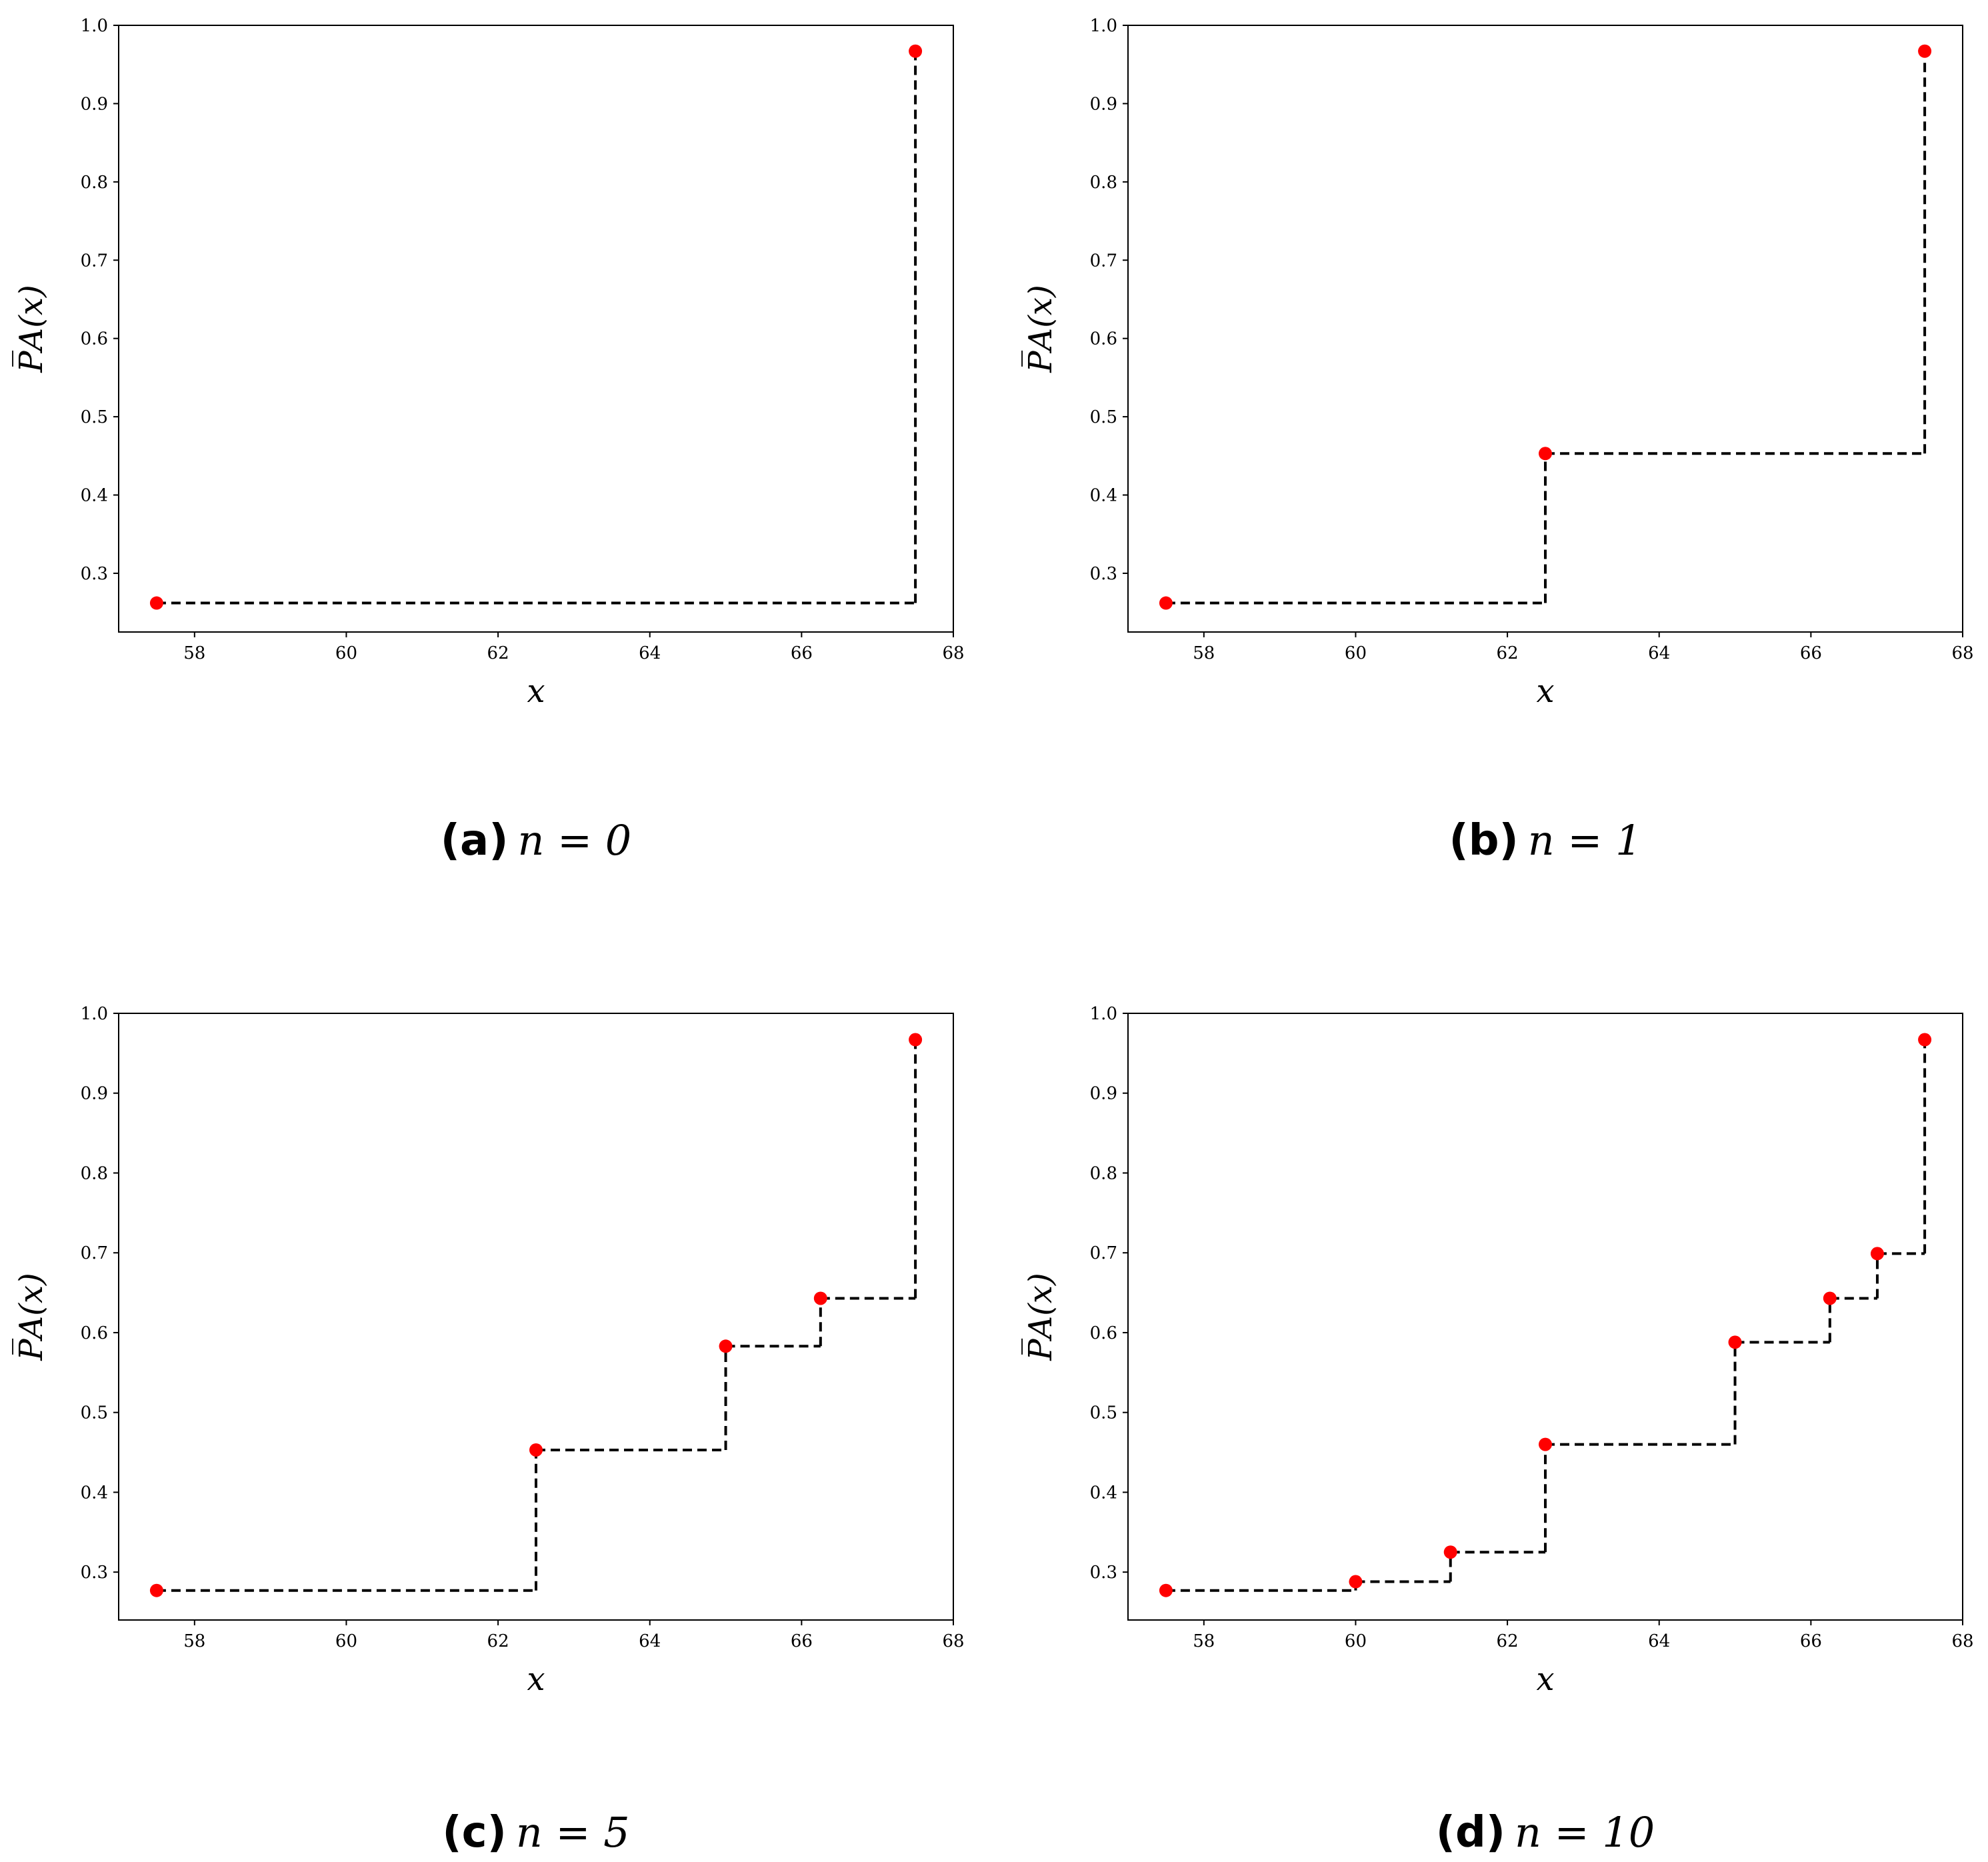 Image resolution: width=1988 pixels, height=1862 pixels. Describe the element at coordinates (1585, 840) in the screenshot. I see `caption-math: n = 1` at that location.